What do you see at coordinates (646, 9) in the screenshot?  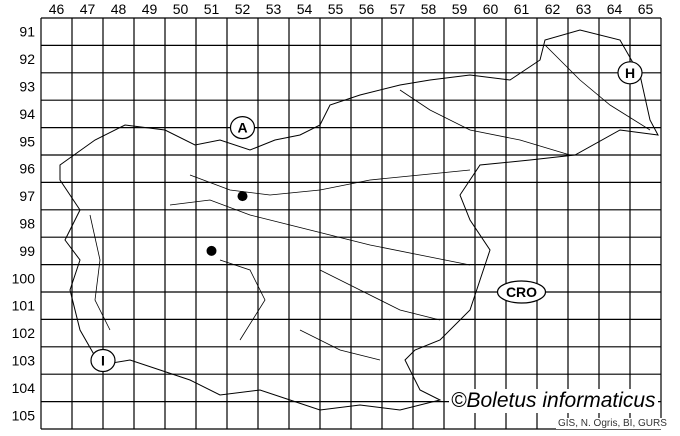 I see `column-label: 65` at bounding box center [646, 9].